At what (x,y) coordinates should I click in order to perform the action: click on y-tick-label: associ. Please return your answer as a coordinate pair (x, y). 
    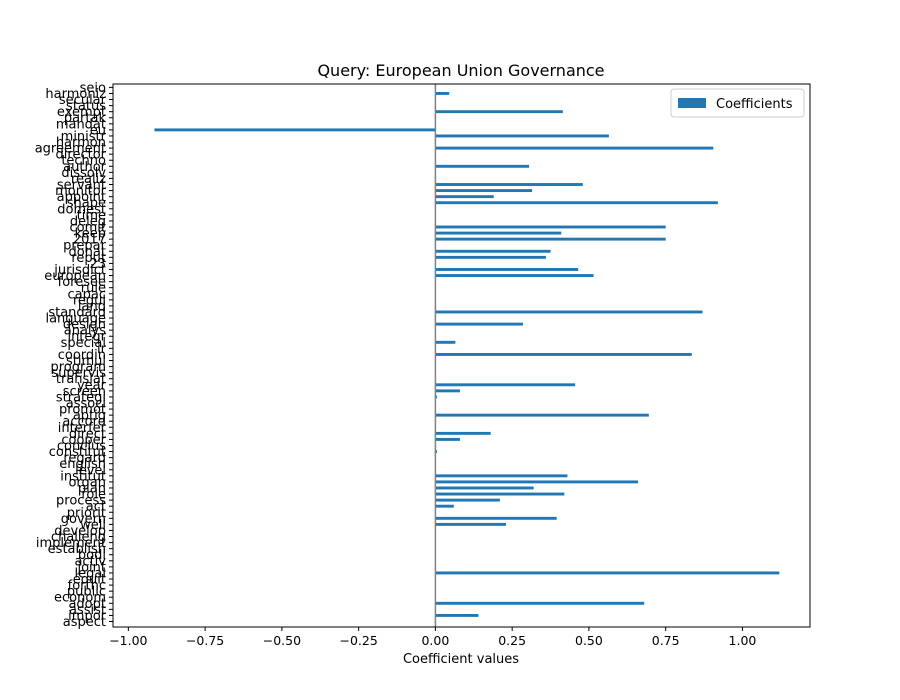
    Looking at the image, I should click on (86, 404).